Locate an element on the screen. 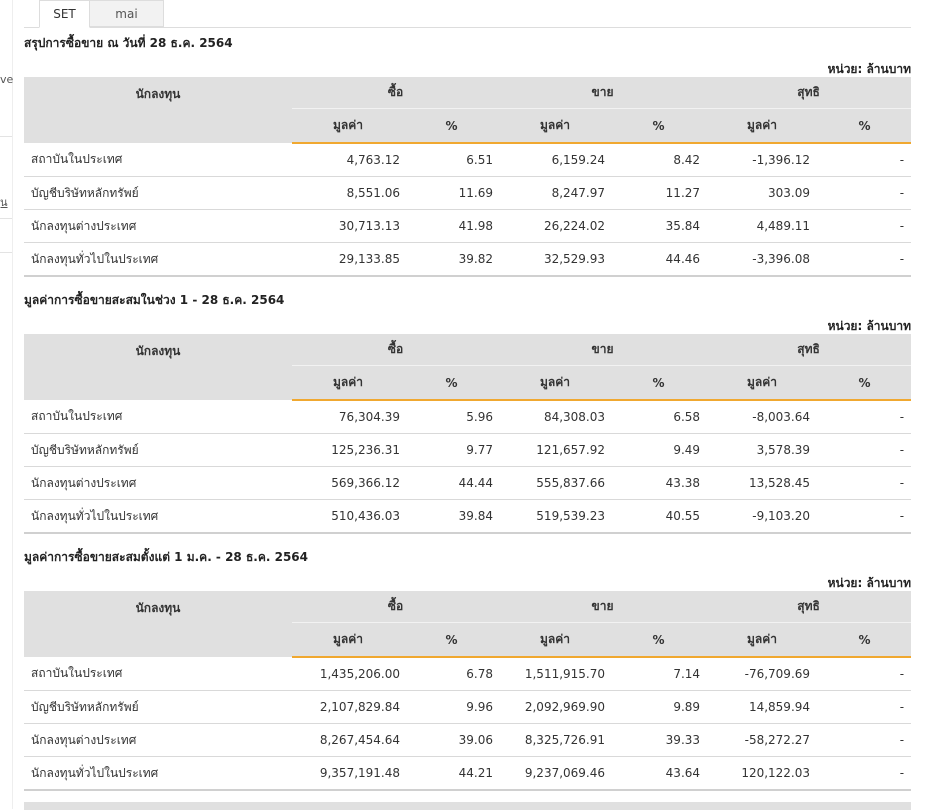  buy-percent: 44.44 is located at coordinates (452, 483).